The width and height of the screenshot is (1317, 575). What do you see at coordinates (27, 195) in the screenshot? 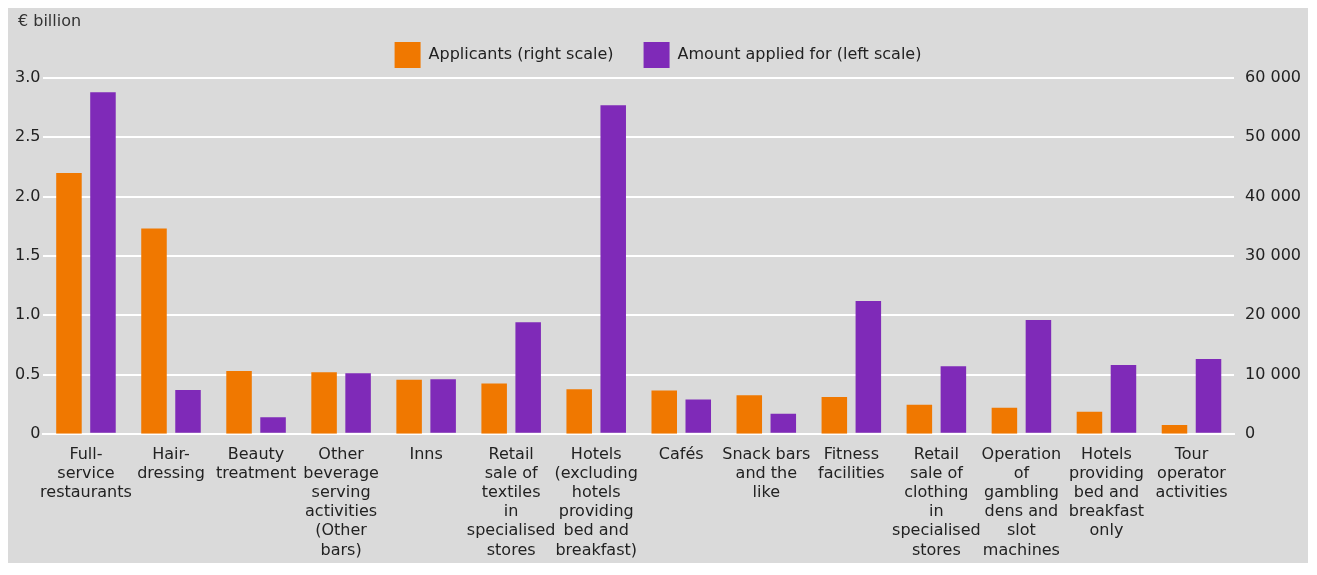
I see `y-tick-label: 2.0` at bounding box center [27, 195].